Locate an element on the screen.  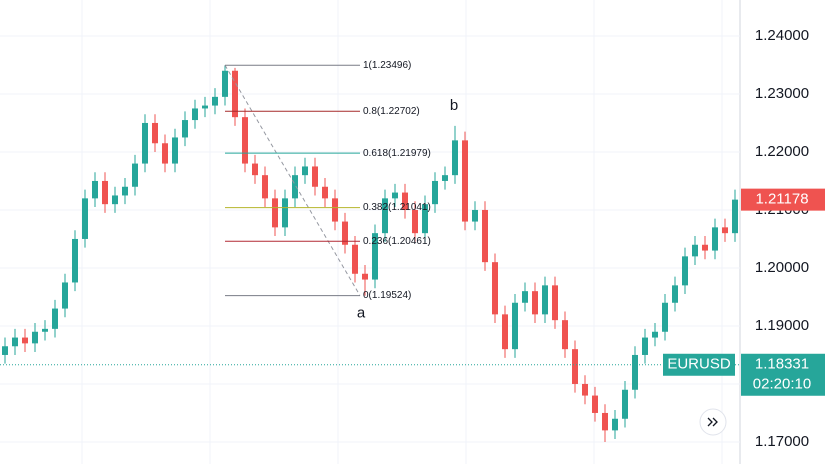
scroll-button is located at coordinates (713, 422).